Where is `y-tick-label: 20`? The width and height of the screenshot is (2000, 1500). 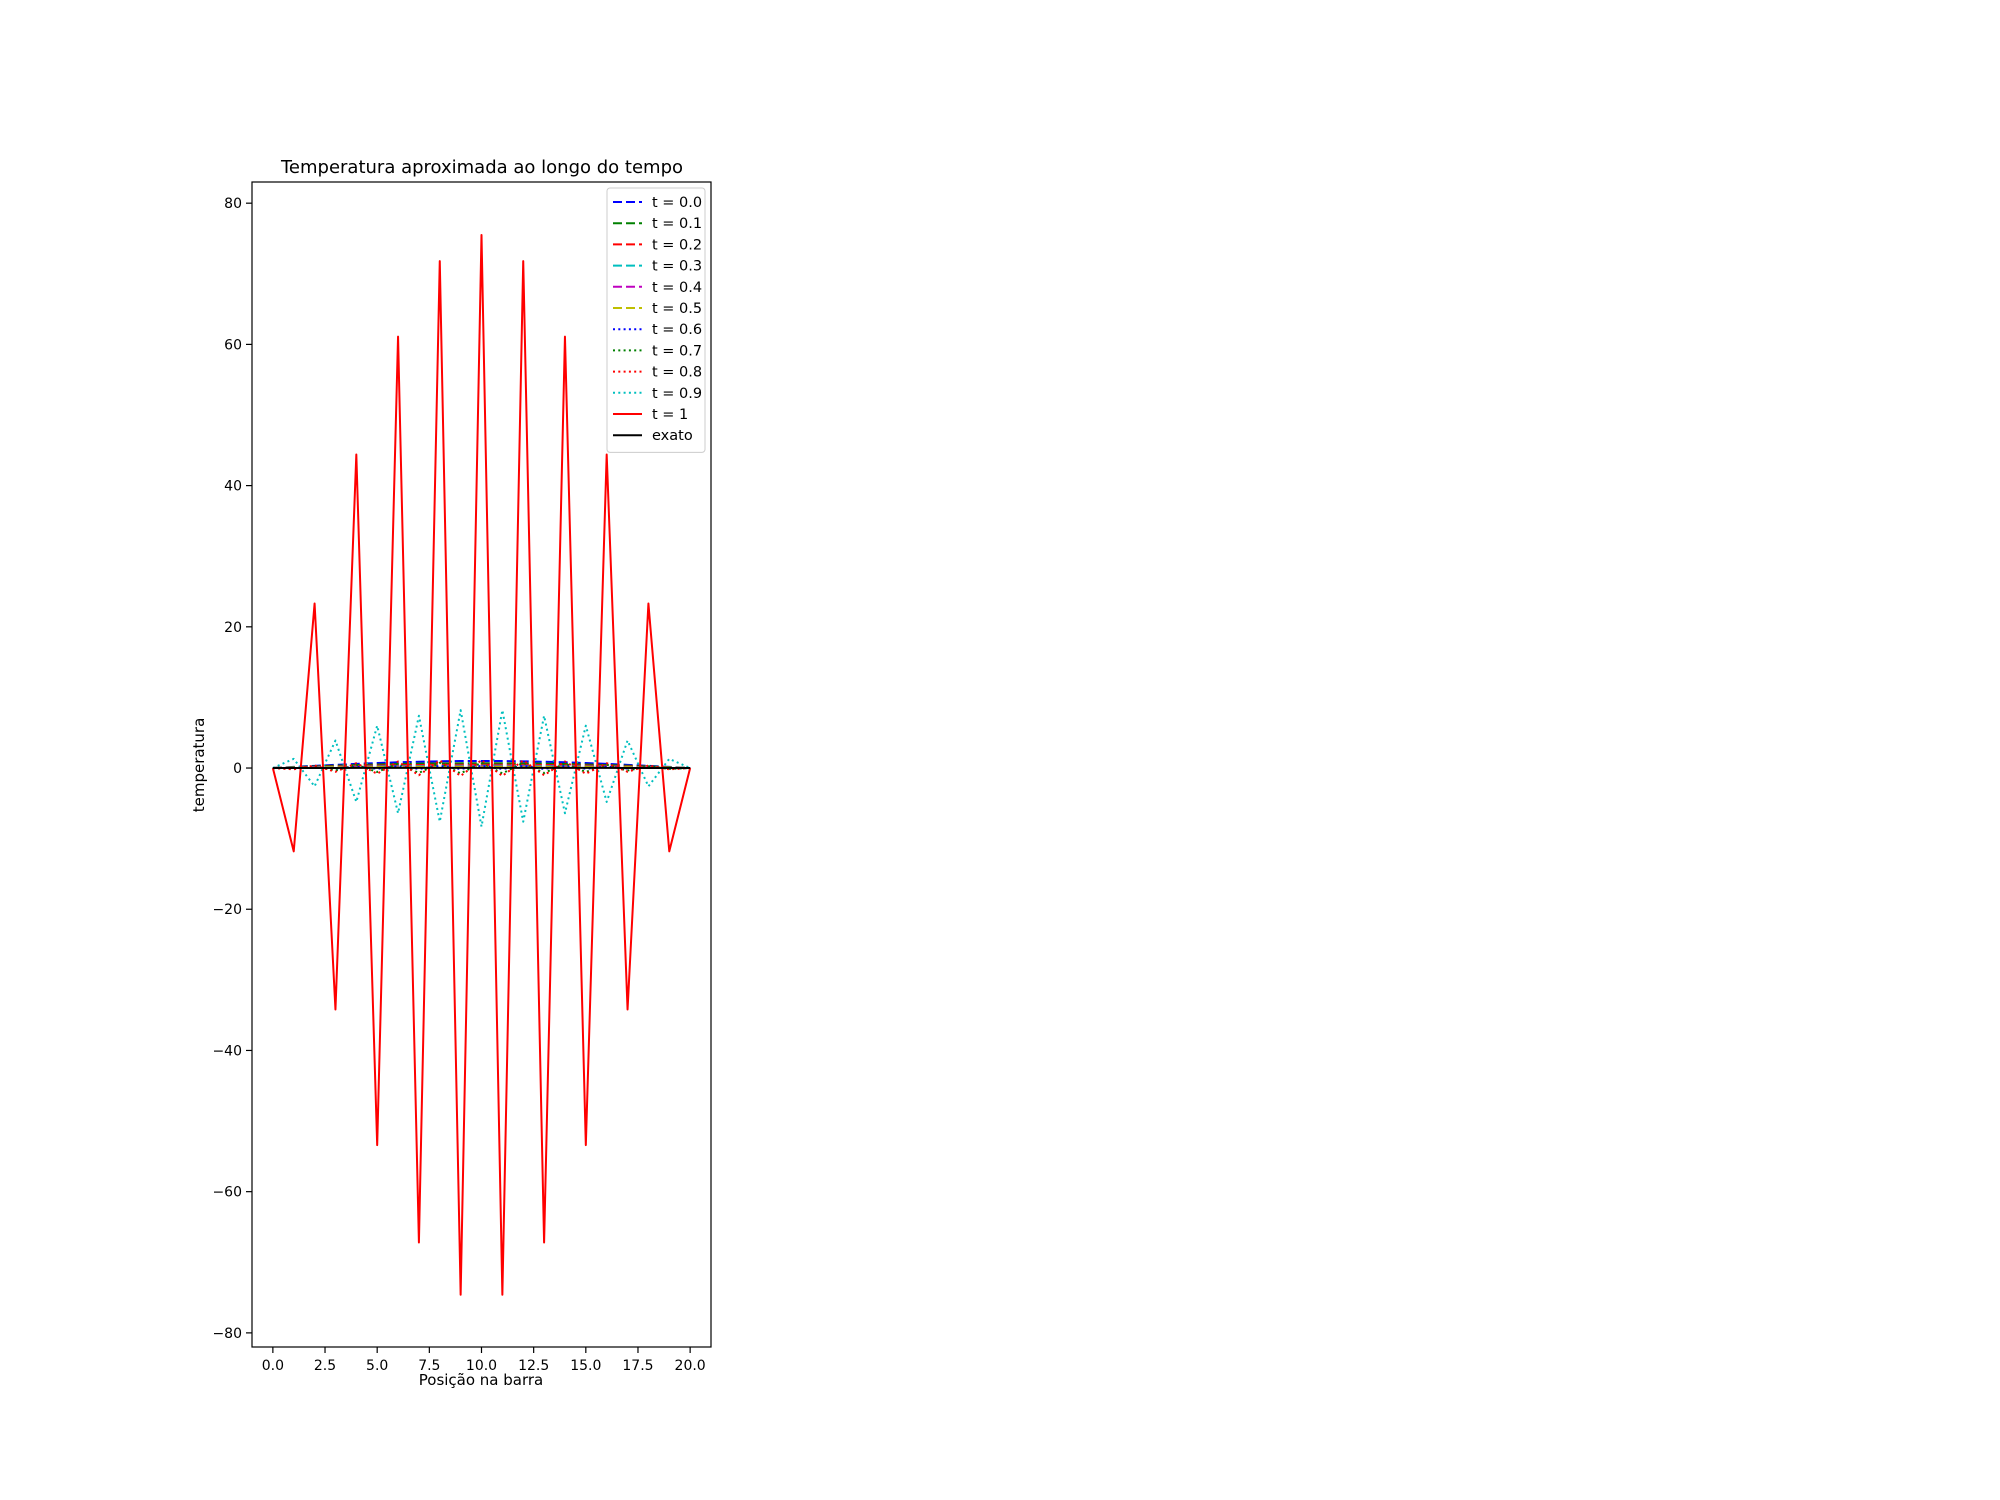 y-tick-label: 20 is located at coordinates (233, 628).